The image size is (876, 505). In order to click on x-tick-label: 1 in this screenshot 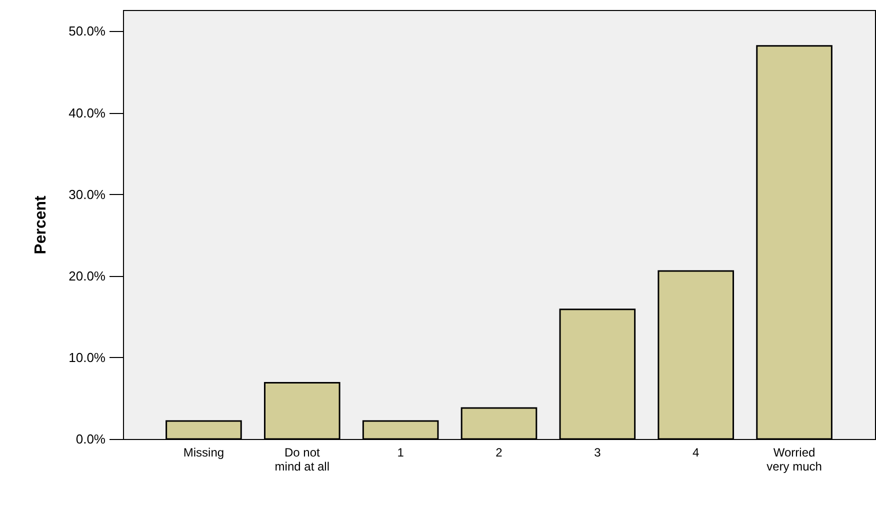, I will do `click(400, 453)`.